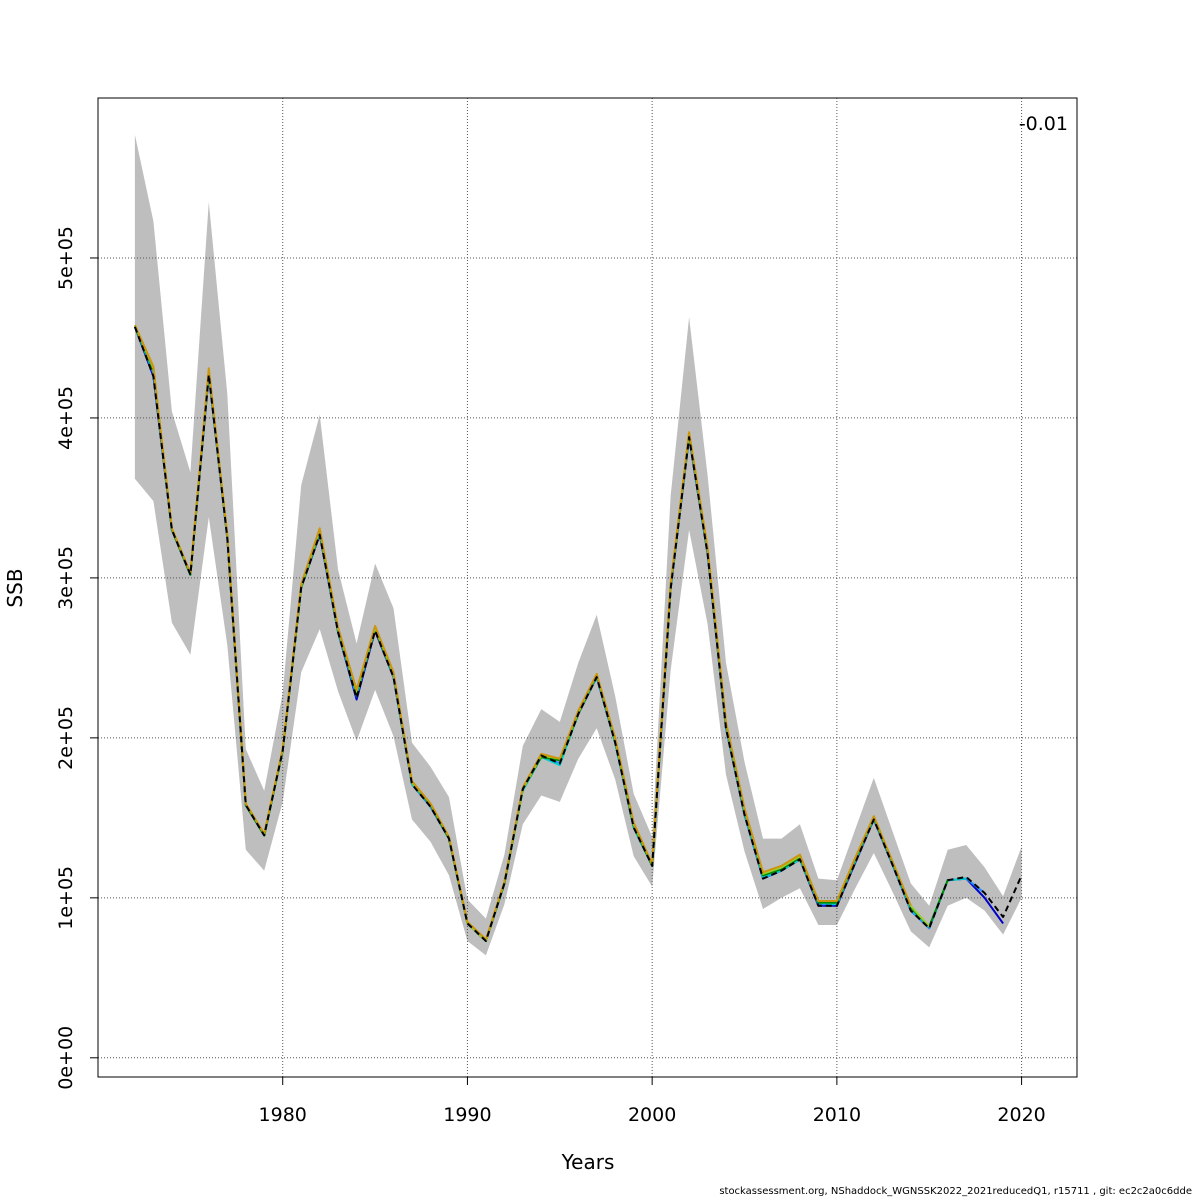 This screenshot has height=1200, width=1200. What do you see at coordinates (837, 1115) in the screenshot?
I see `x-tick-label: 2010` at bounding box center [837, 1115].